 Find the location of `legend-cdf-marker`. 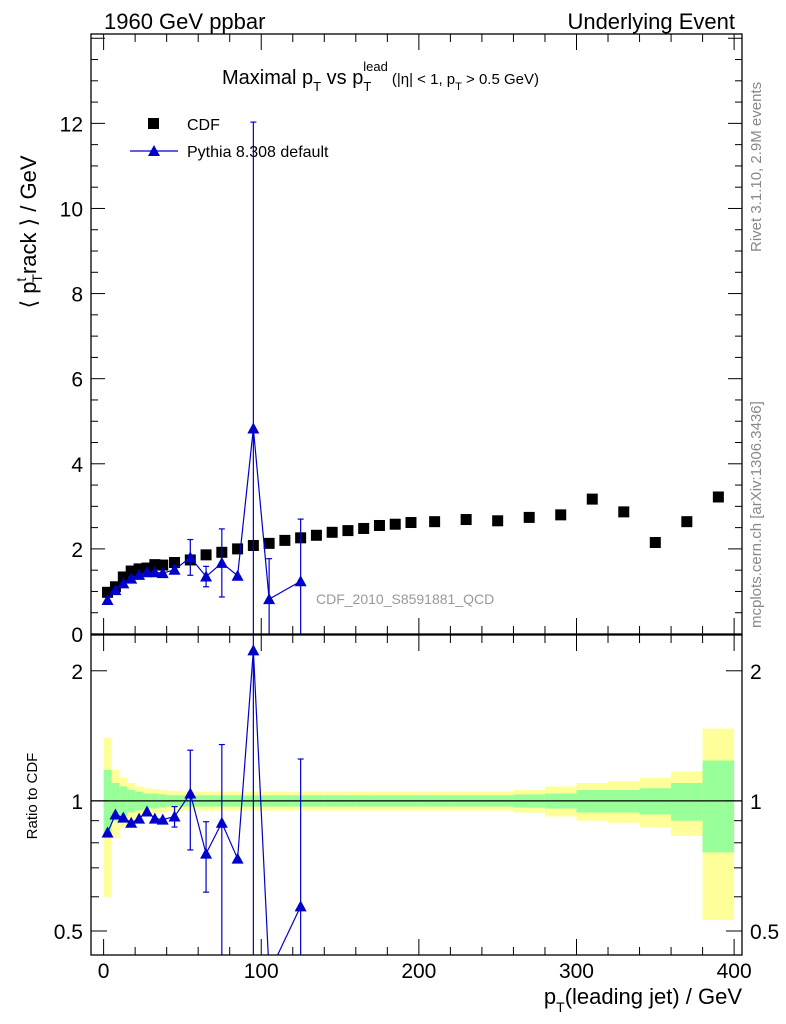

legend-cdf-marker is located at coordinates (153, 123).